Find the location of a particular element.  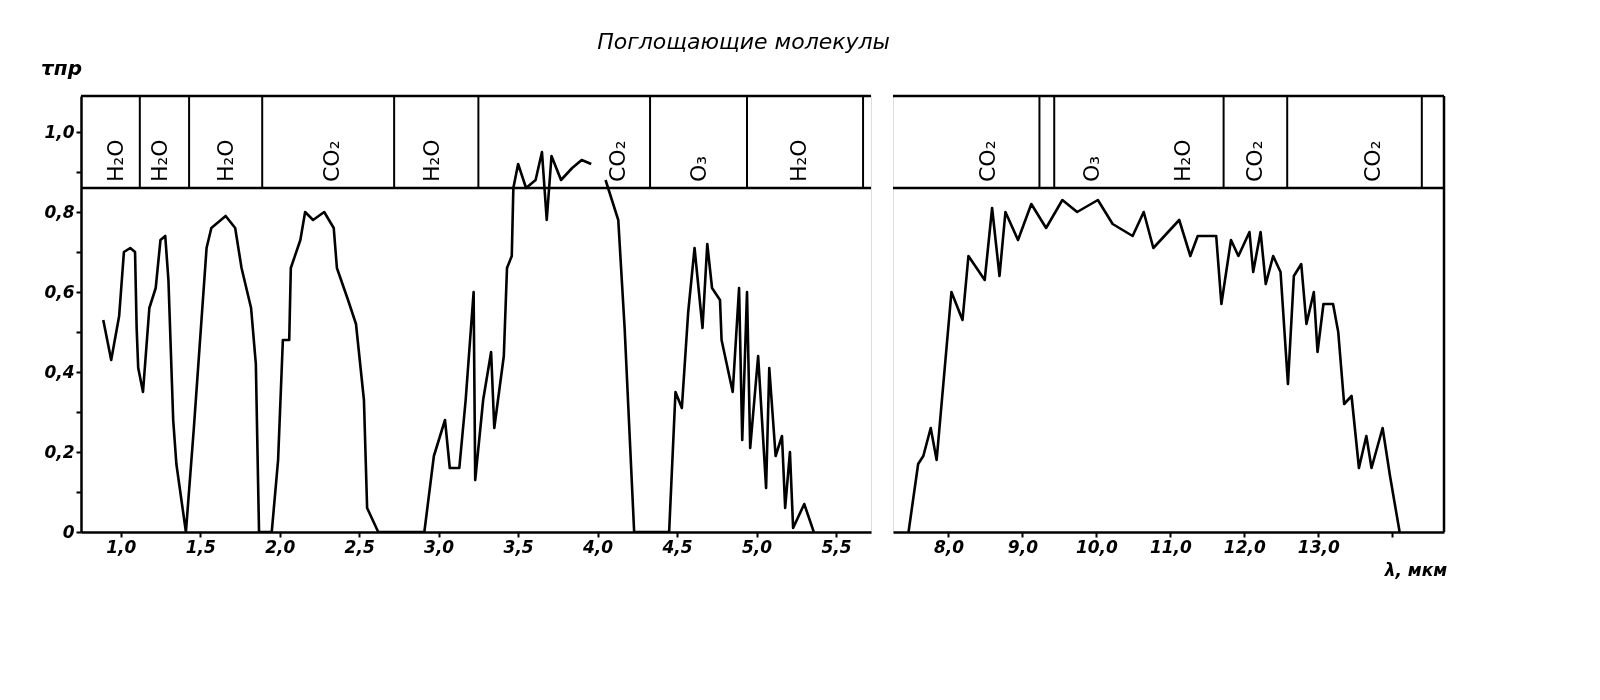

x-tick-label: 3,0 is located at coordinates (439, 546).